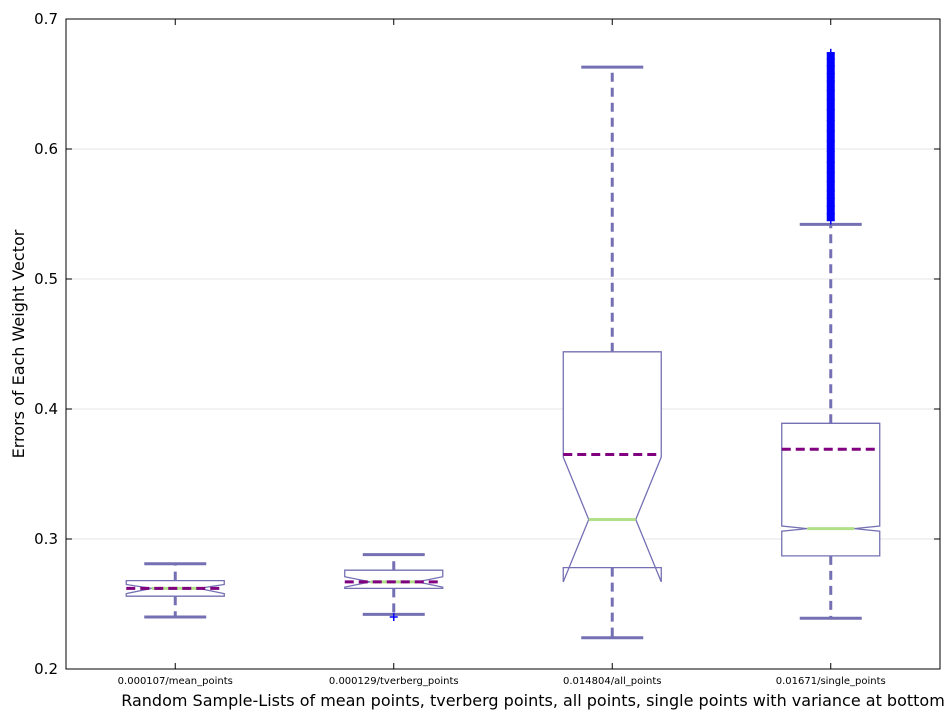  What do you see at coordinates (46, 669) in the screenshot?
I see `y-tick-label: 0.2` at bounding box center [46, 669].